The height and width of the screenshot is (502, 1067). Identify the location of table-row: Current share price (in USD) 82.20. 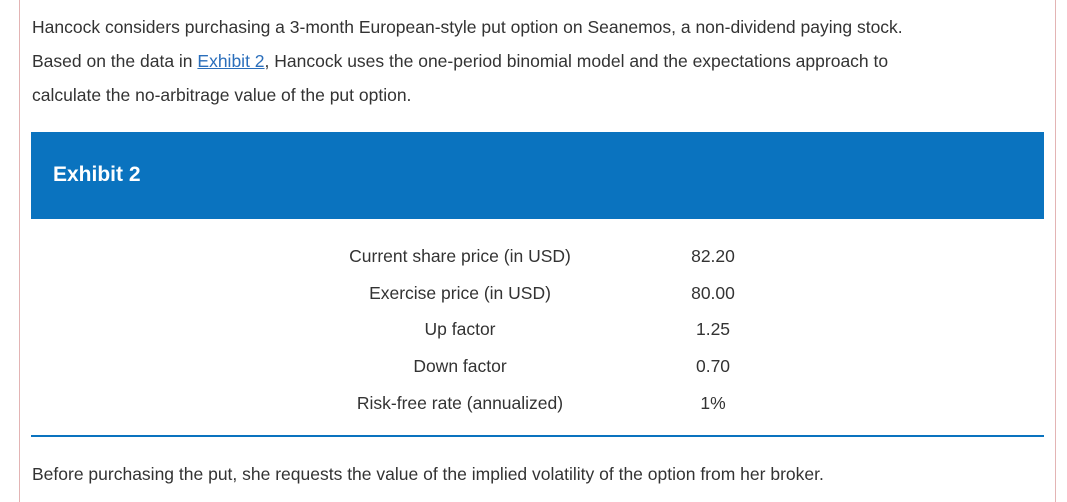
(537, 258).